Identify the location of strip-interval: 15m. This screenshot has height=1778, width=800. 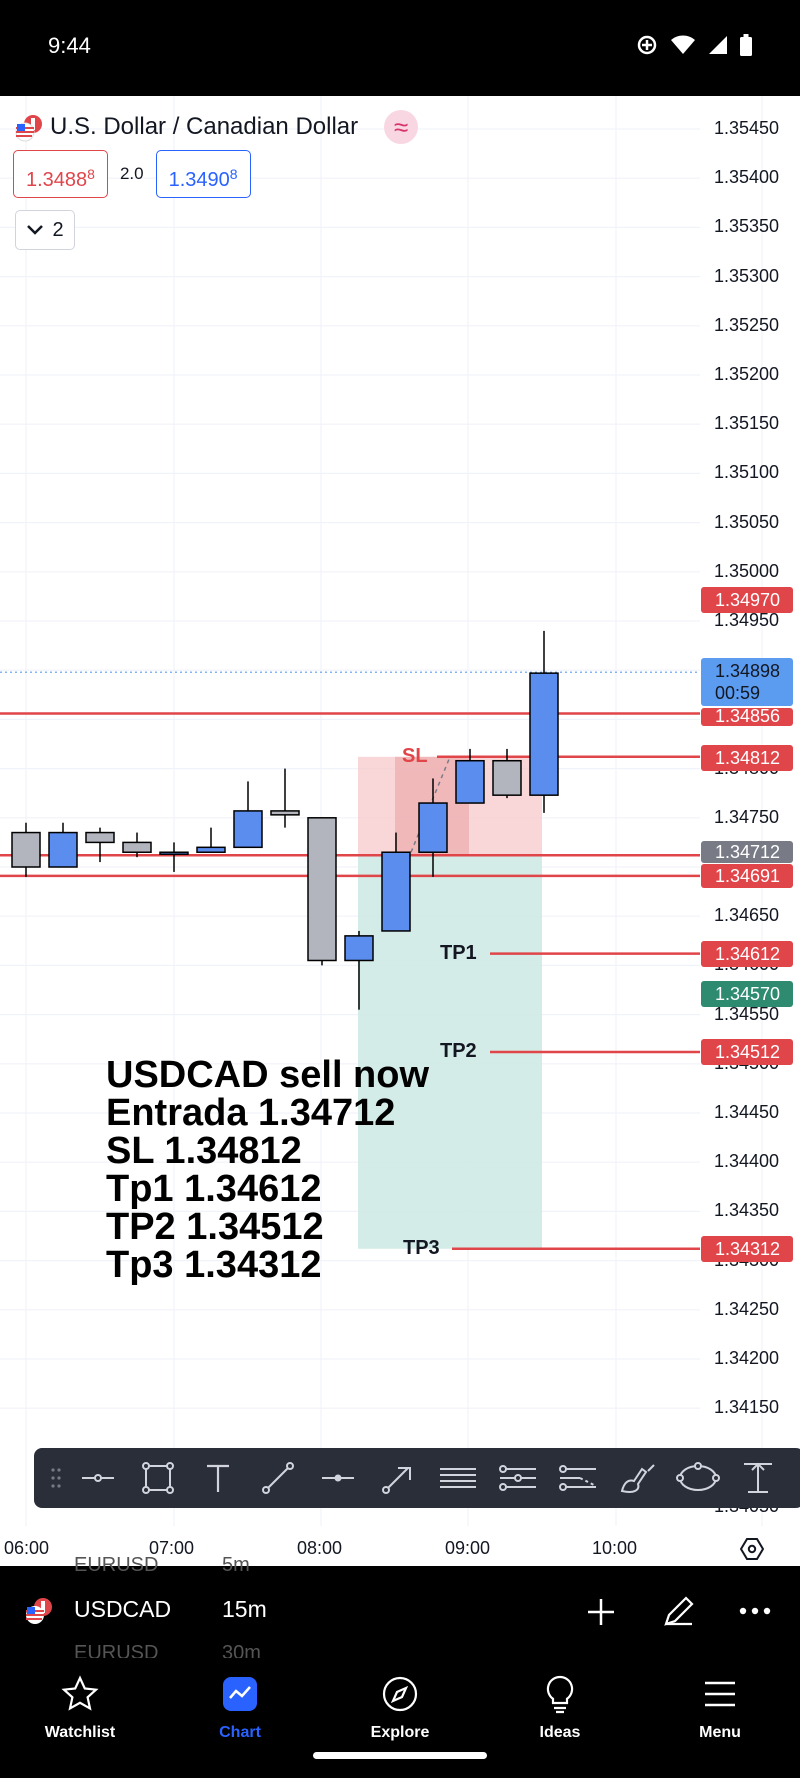
(244, 1609).